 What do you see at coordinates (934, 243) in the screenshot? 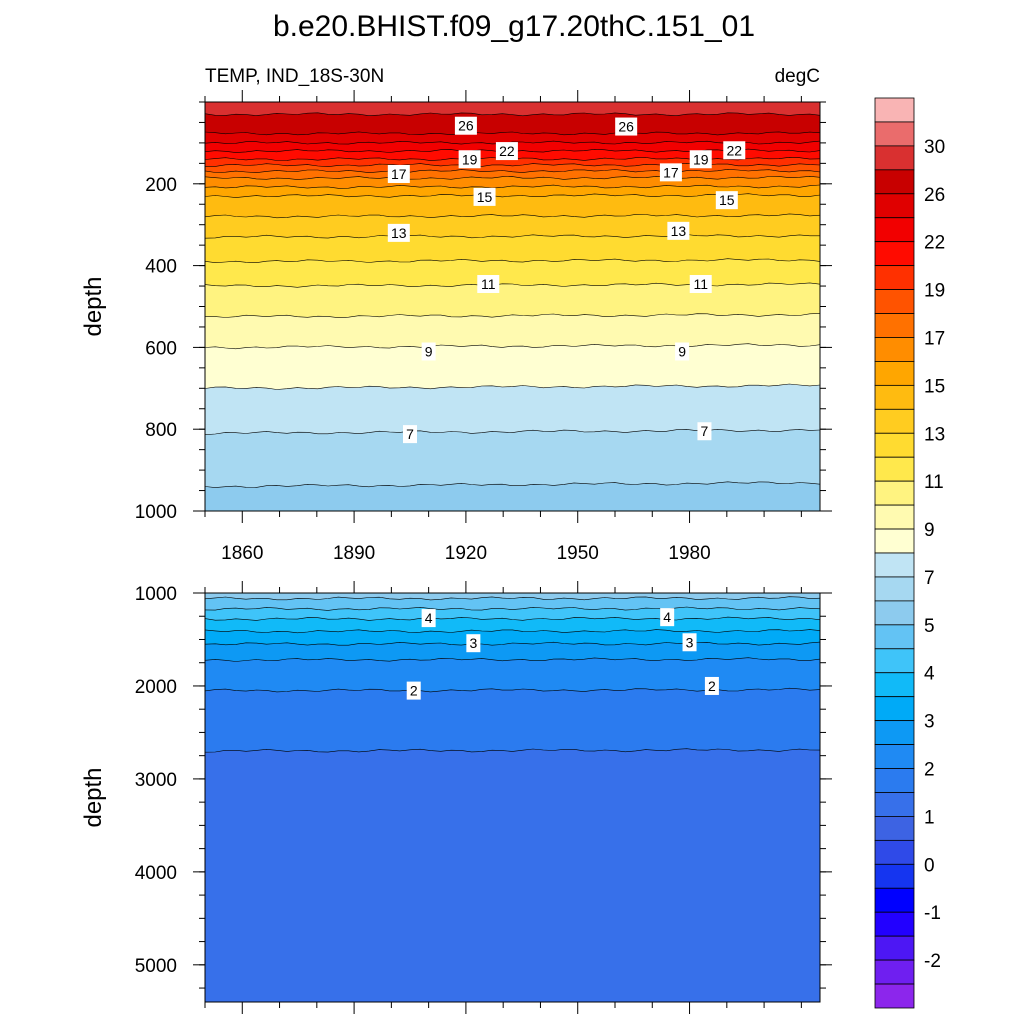
I see `colorbar-label: 22` at bounding box center [934, 243].